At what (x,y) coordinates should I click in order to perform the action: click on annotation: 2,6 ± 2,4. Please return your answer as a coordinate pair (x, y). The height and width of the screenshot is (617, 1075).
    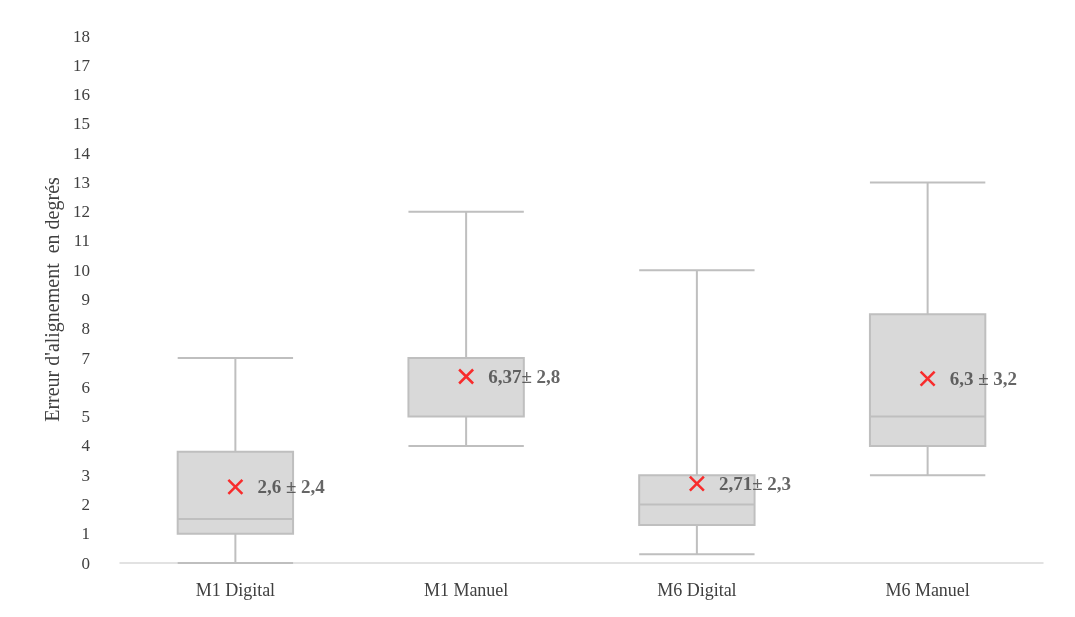
    Looking at the image, I should click on (291, 487).